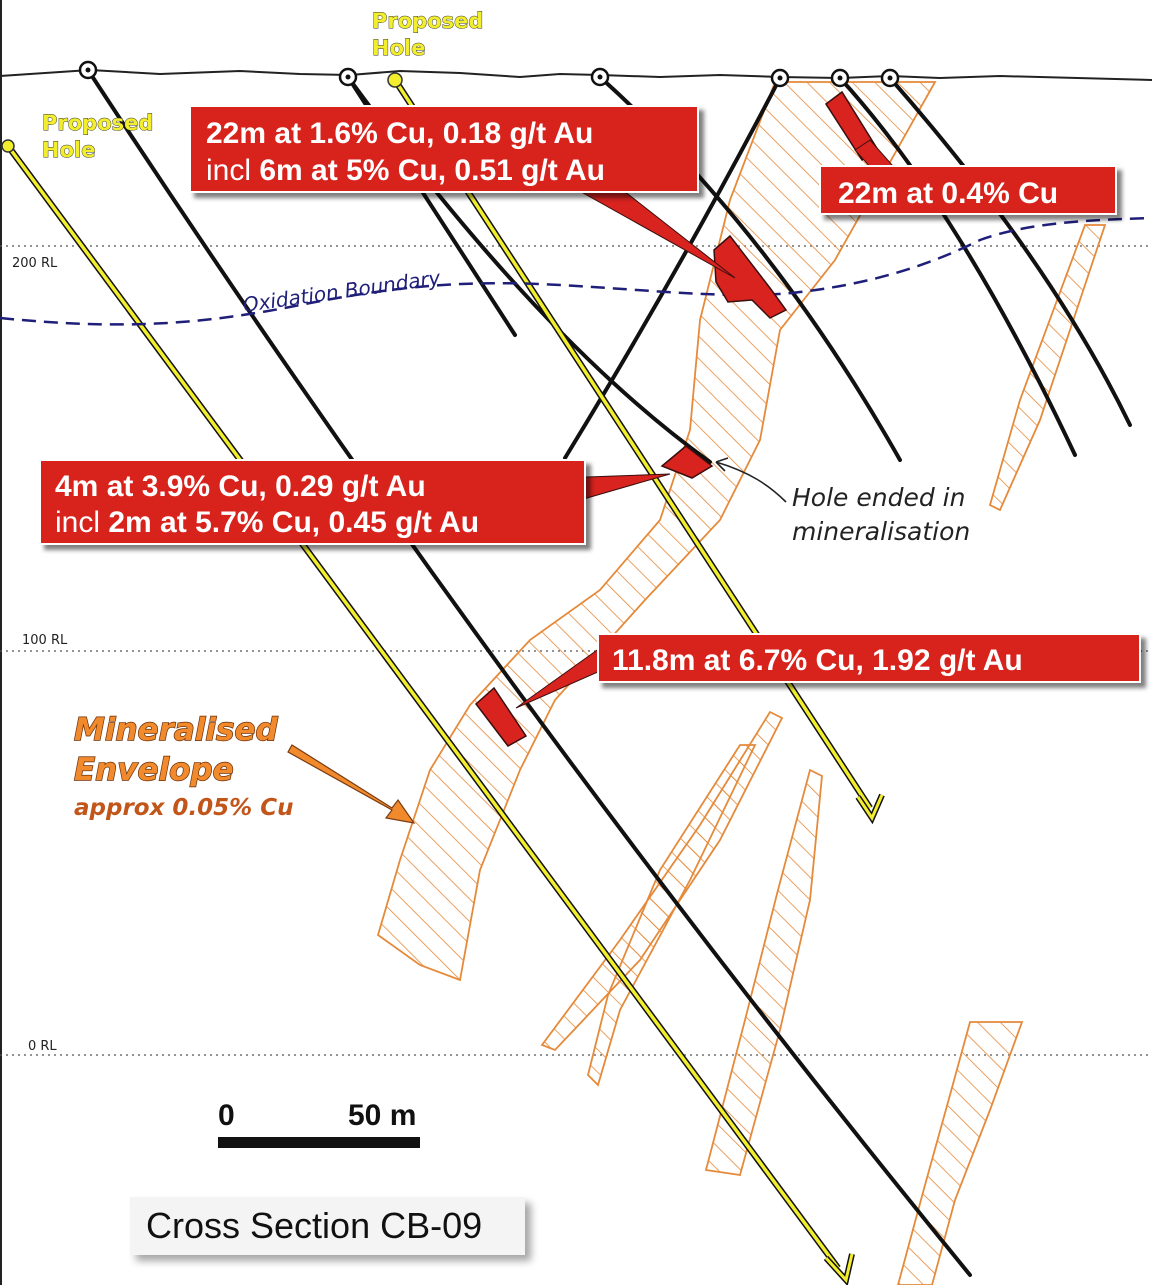  I want to click on callout-3-line2-bold: 2m at 5.7% Cu, 0.45 g/t Au, so click(293, 522).